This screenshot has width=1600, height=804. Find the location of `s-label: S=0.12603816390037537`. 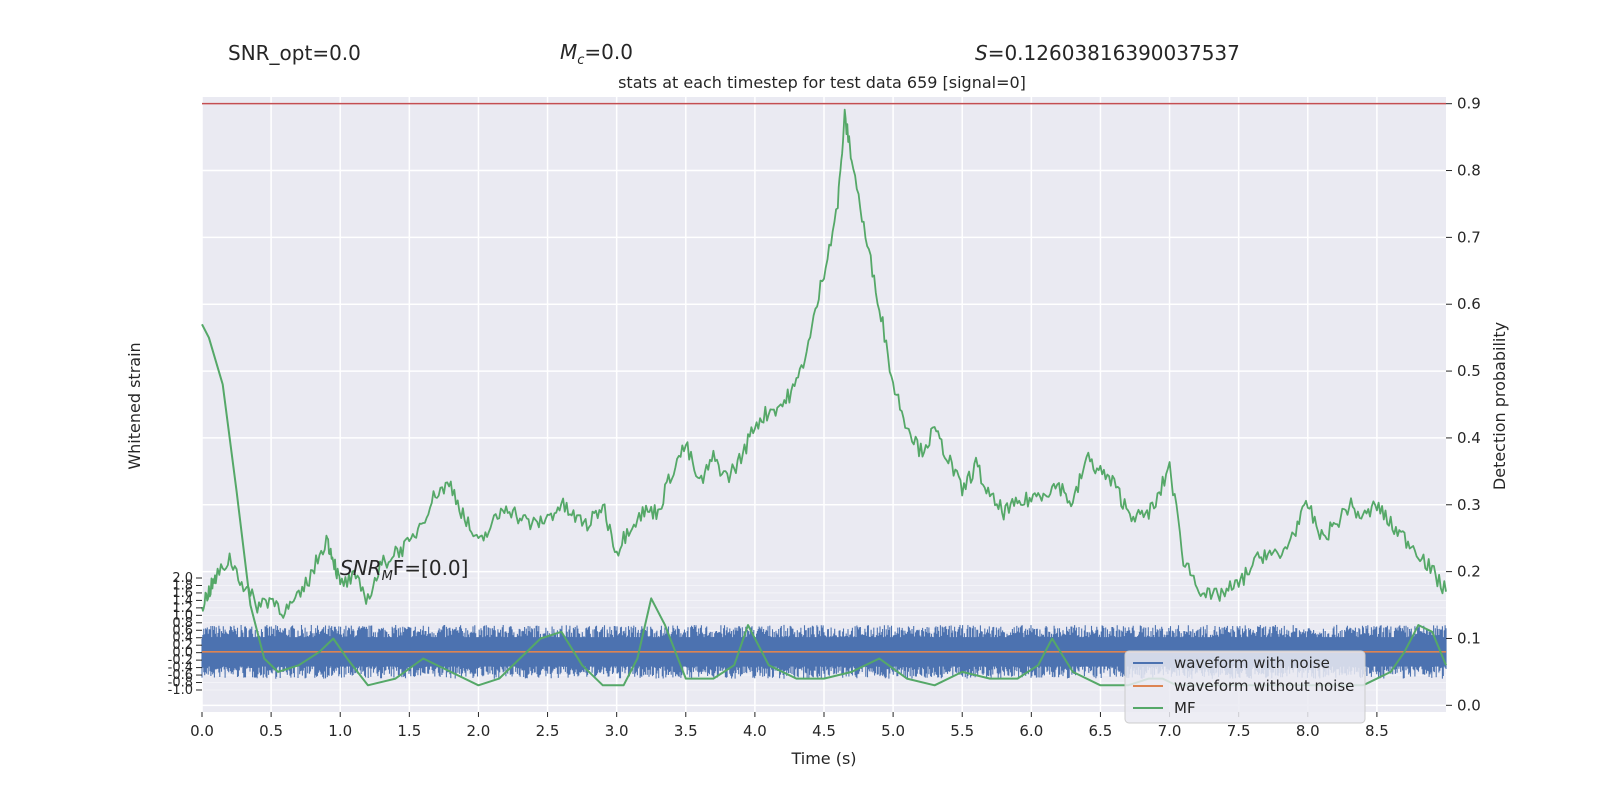

s-label: S=0.12603816390037537 is located at coordinates (1107, 53).